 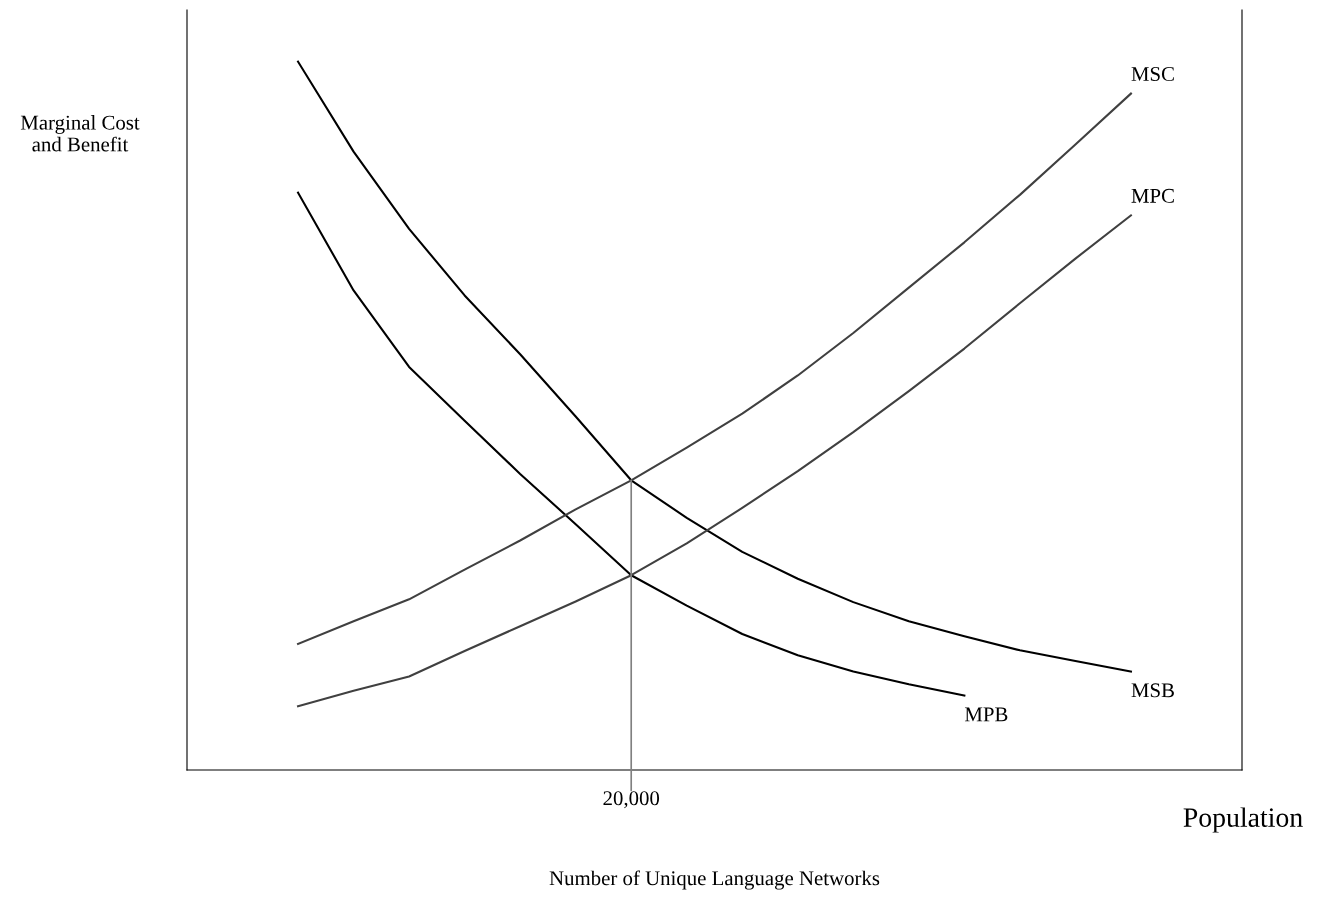 I want to click on text: 20,000, so click(x=631, y=800).